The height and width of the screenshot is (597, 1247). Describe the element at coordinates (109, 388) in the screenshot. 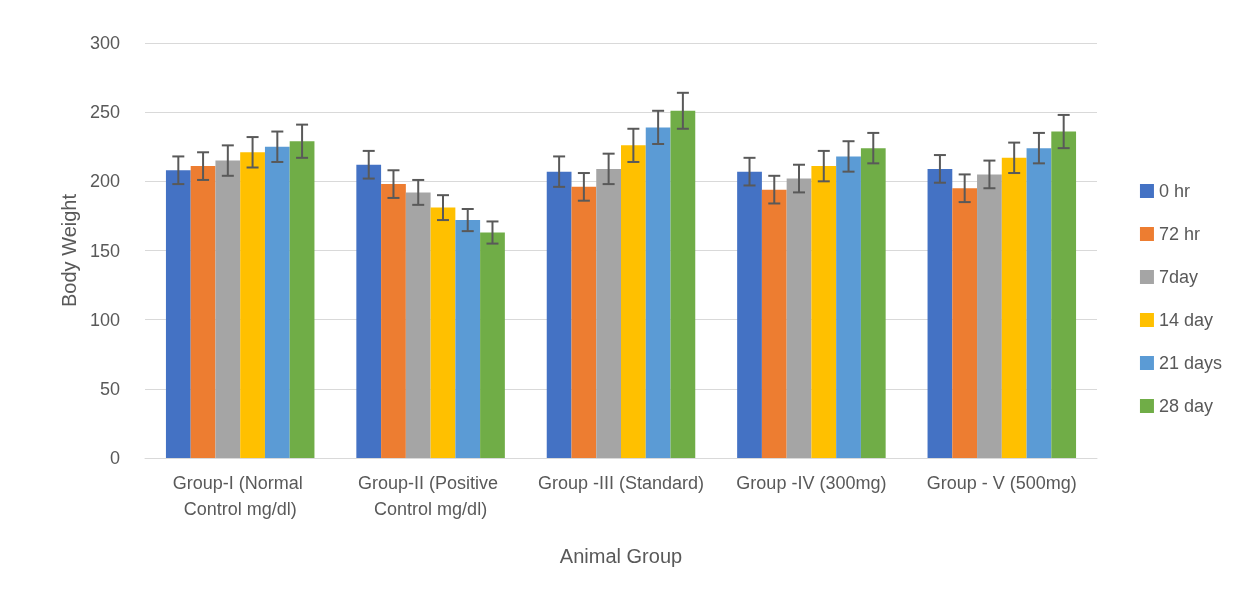

I see `y-tick-label: 50` at that location.